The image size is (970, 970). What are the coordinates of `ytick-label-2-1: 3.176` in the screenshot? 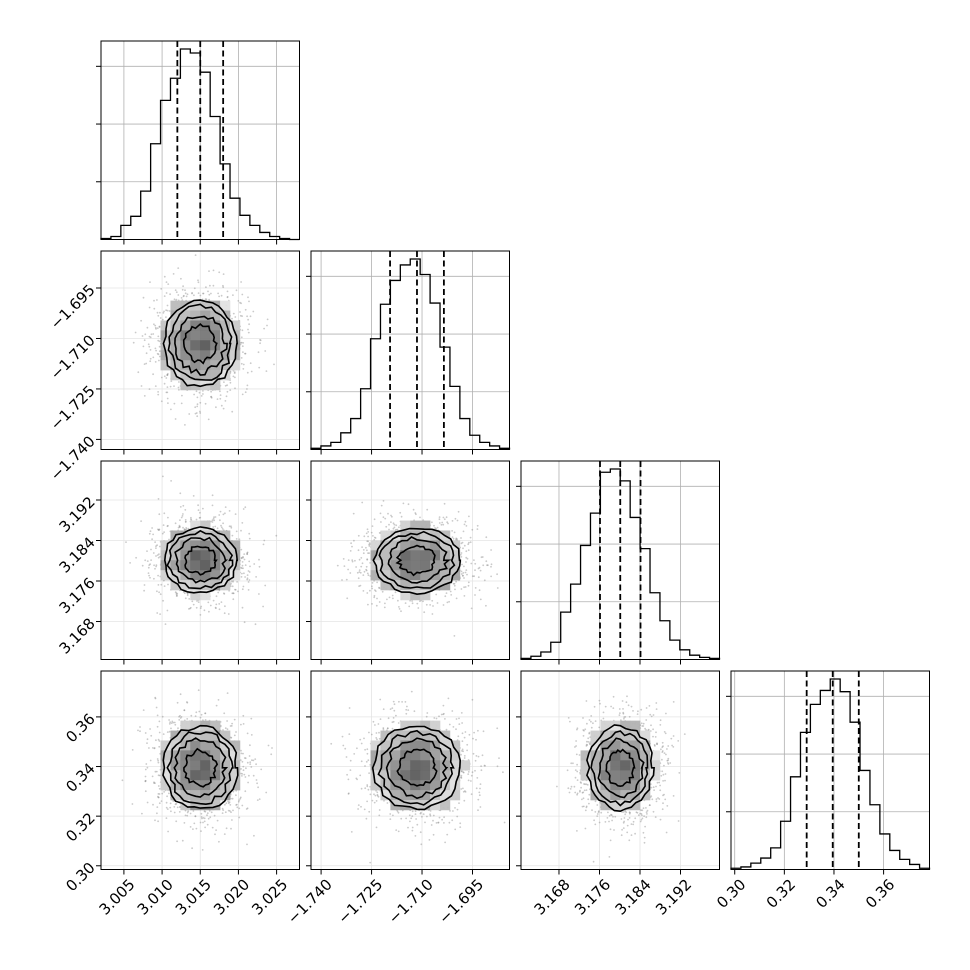 It's located at (77, 595).